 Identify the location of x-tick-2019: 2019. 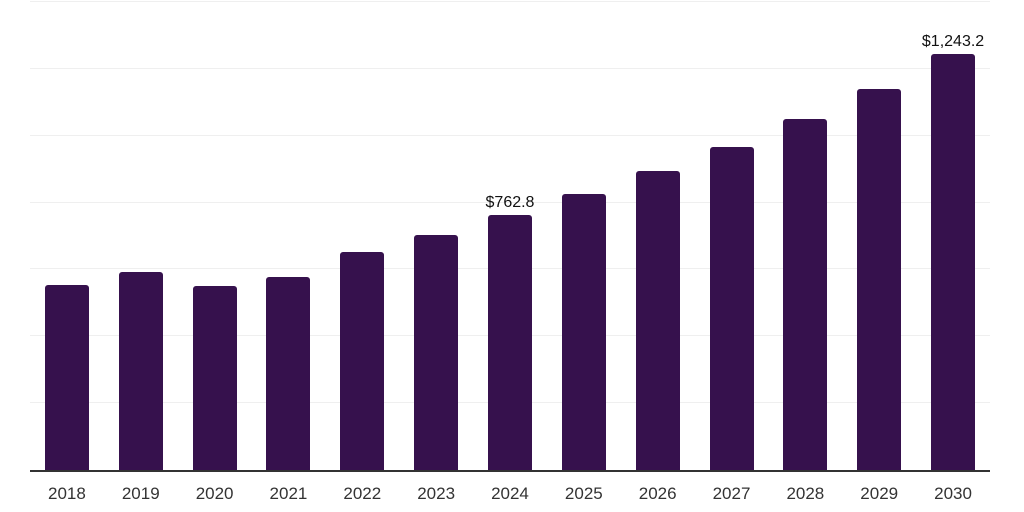
(140, 493).